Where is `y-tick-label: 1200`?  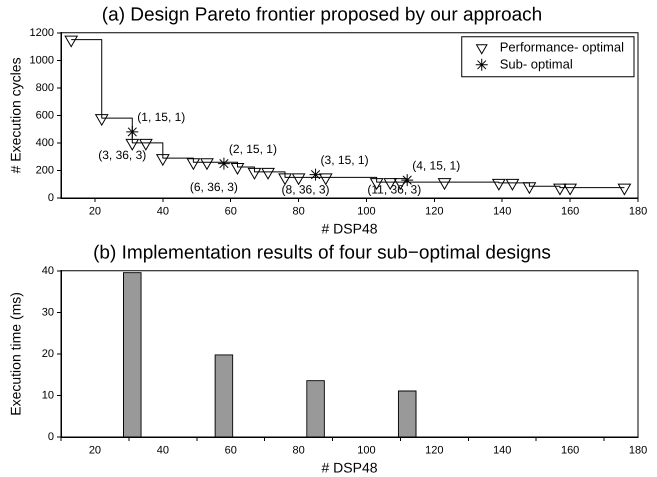
y-tick-label: 1200 is located at coordinates (42, 32).